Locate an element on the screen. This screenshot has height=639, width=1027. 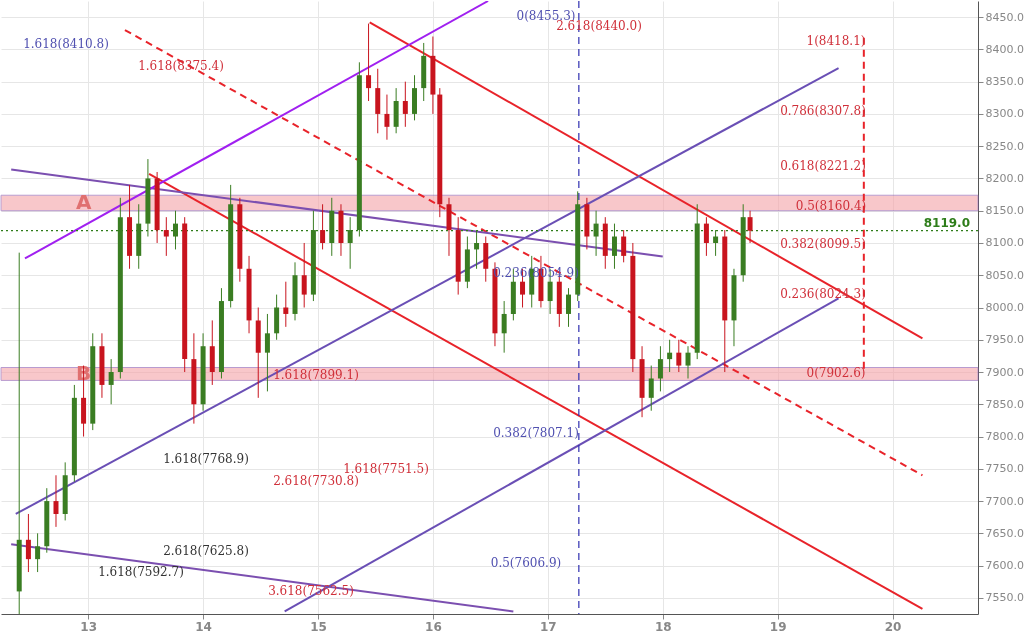
annotation: 0.382(8099.5) is located at coordinates (823, 244).